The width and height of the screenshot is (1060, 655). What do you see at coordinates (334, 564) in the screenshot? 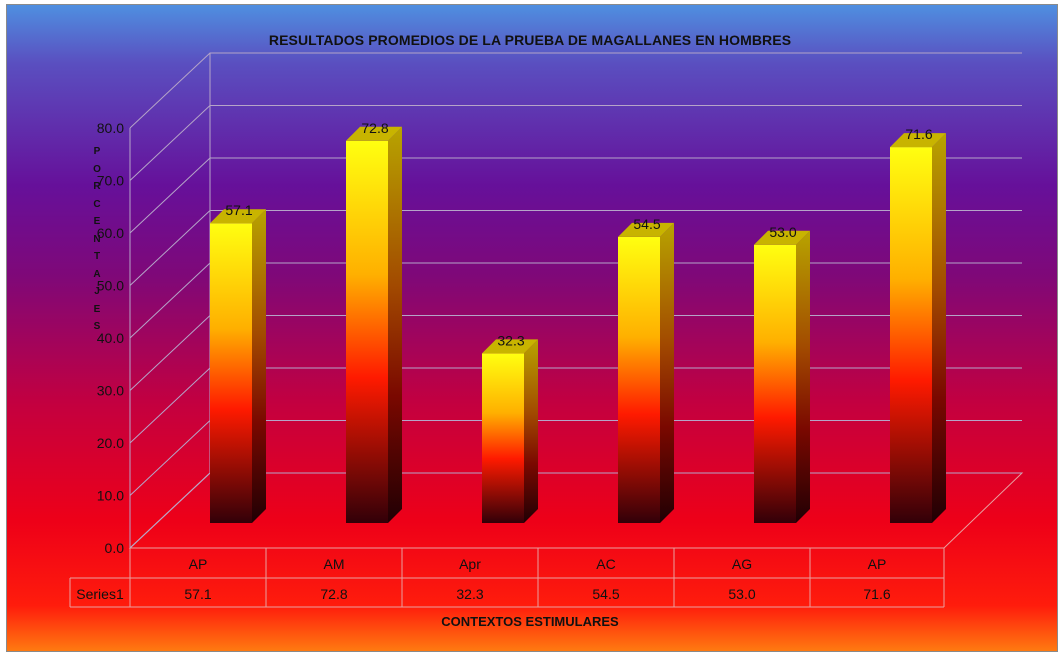
I see `category-label: AM` at bounding box center [334, 564].